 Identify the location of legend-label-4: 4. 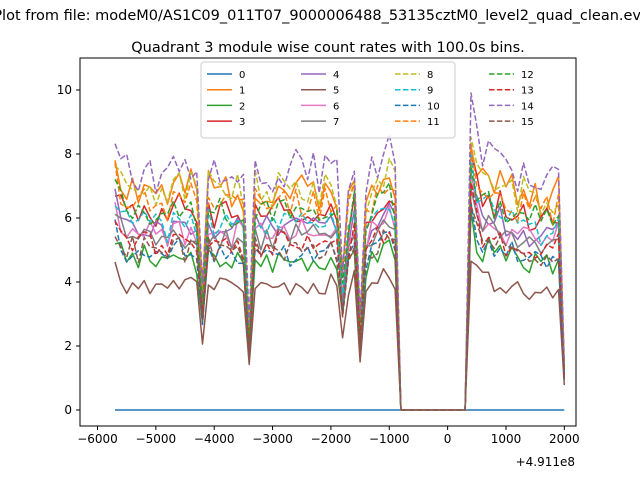
(336, 75).